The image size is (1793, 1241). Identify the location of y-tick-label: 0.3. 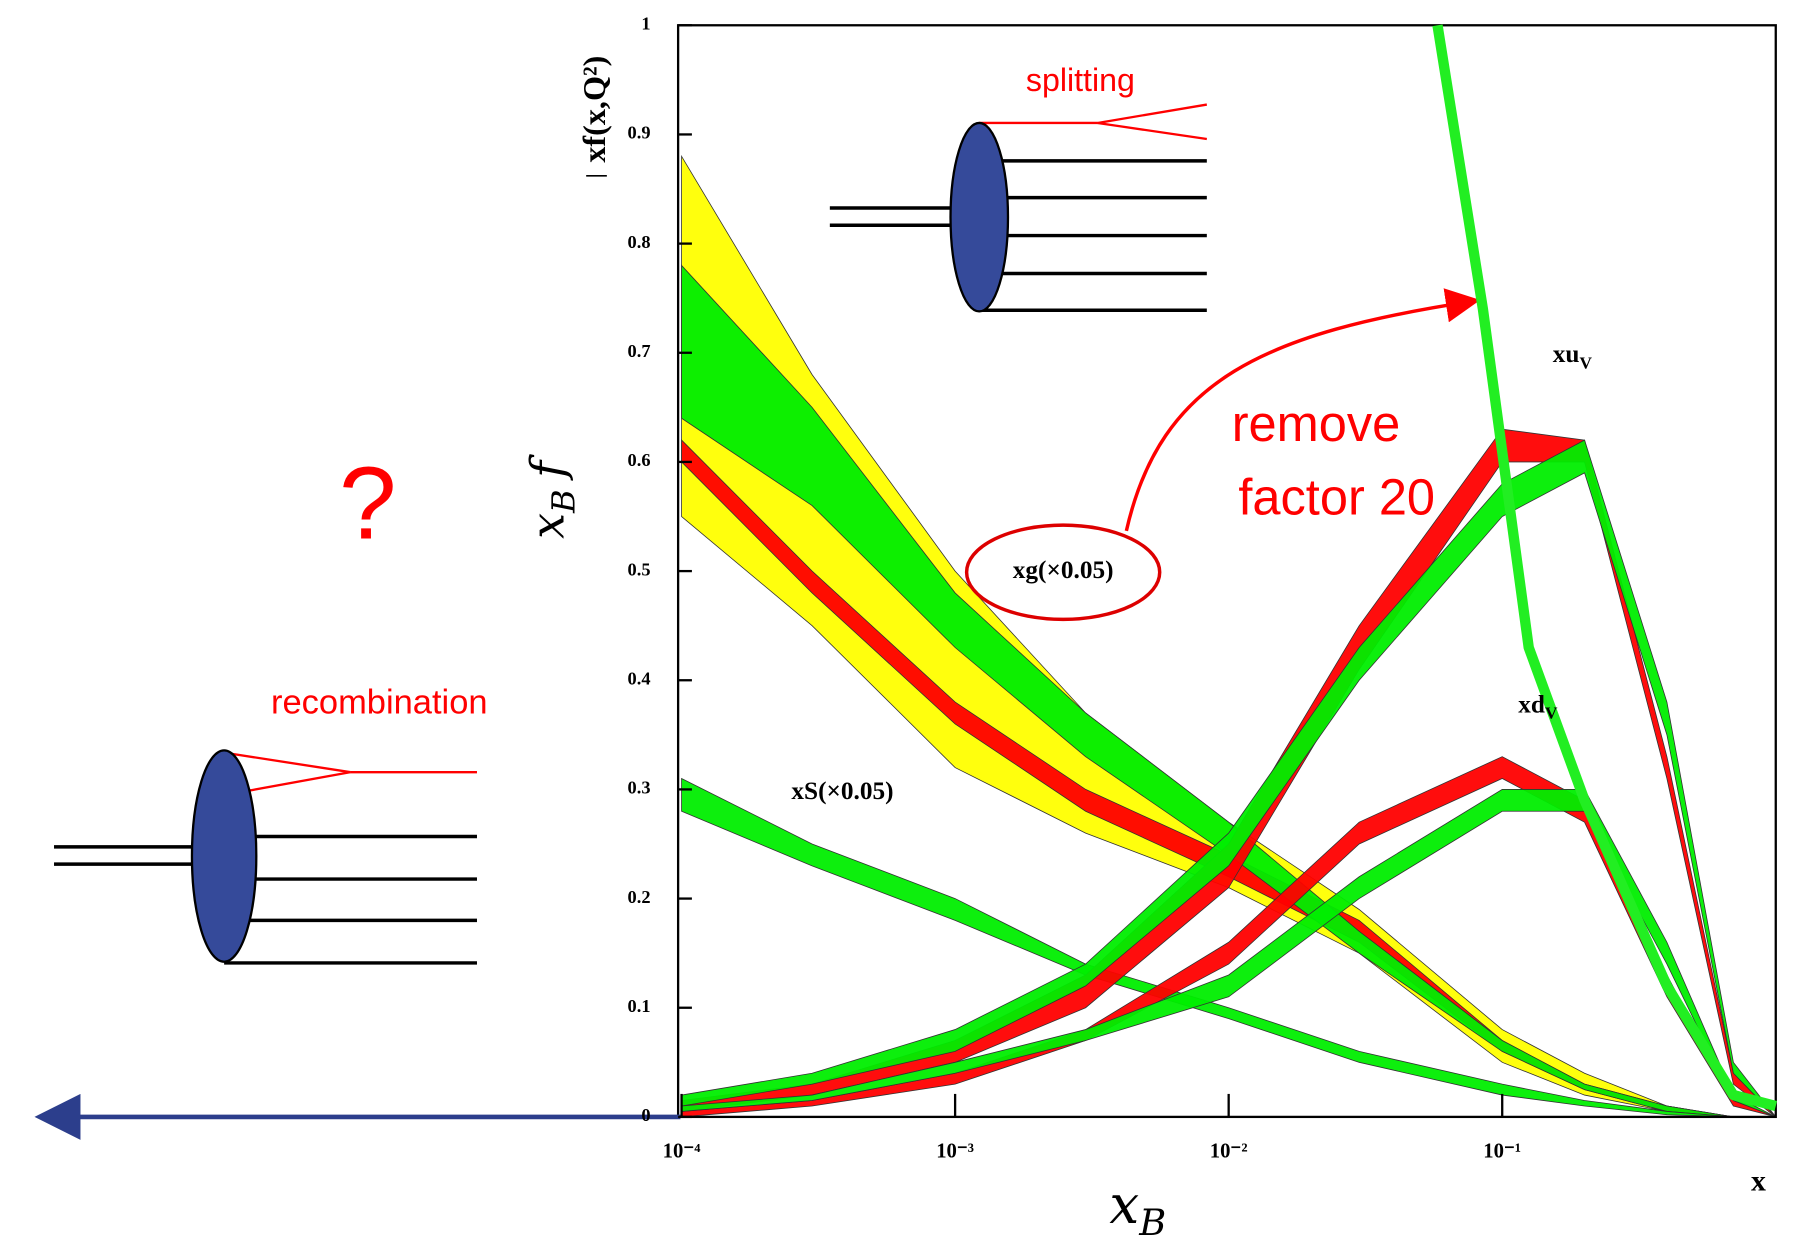
(639, 788).